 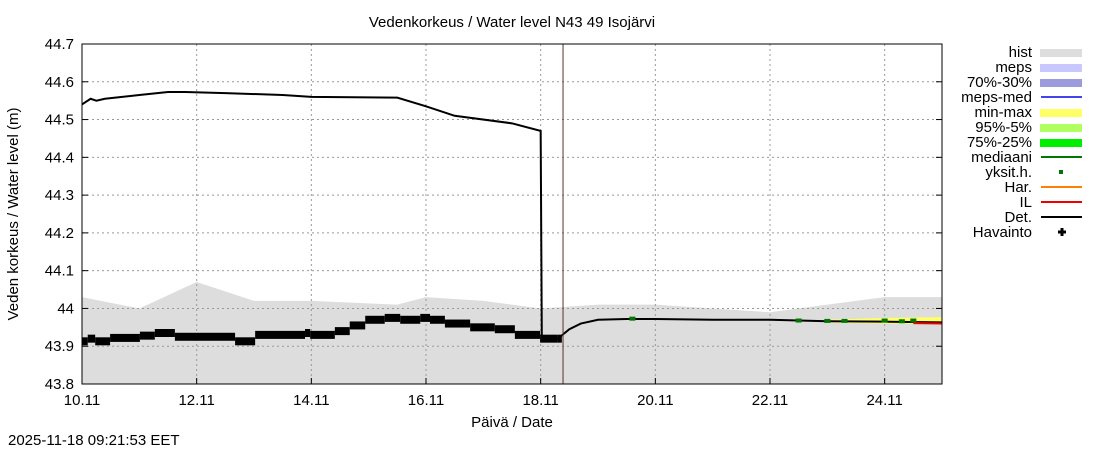 What do you see at coordinates (999, 82) in the screenshot?
I see `legend-label: 70%-30%` at bounding box center [999, 82].